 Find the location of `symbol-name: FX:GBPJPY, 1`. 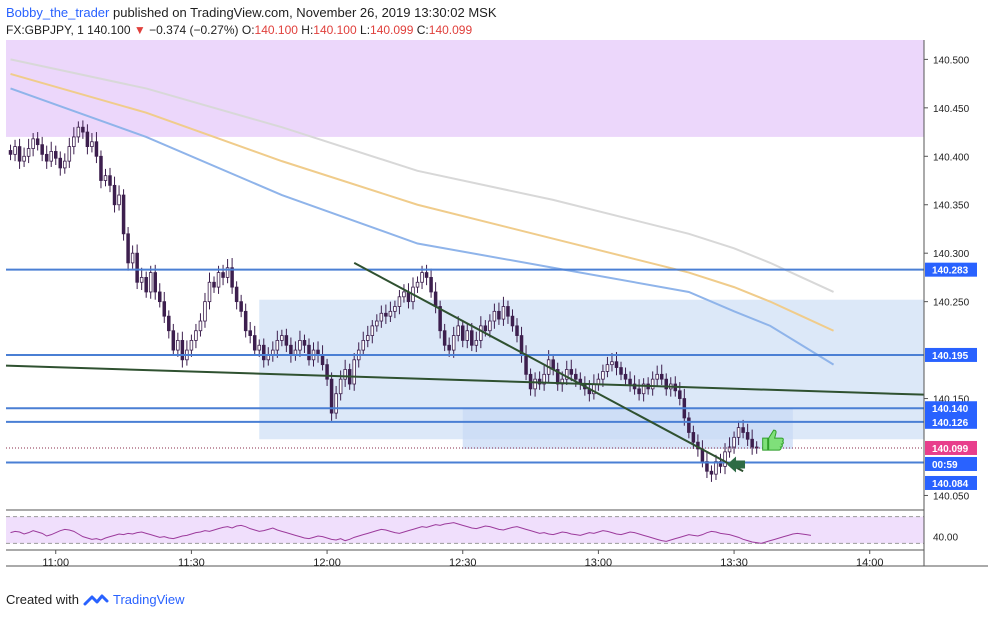

symbol-name: FX:GBPJPY, 1 is located at coordinates (45, 30).